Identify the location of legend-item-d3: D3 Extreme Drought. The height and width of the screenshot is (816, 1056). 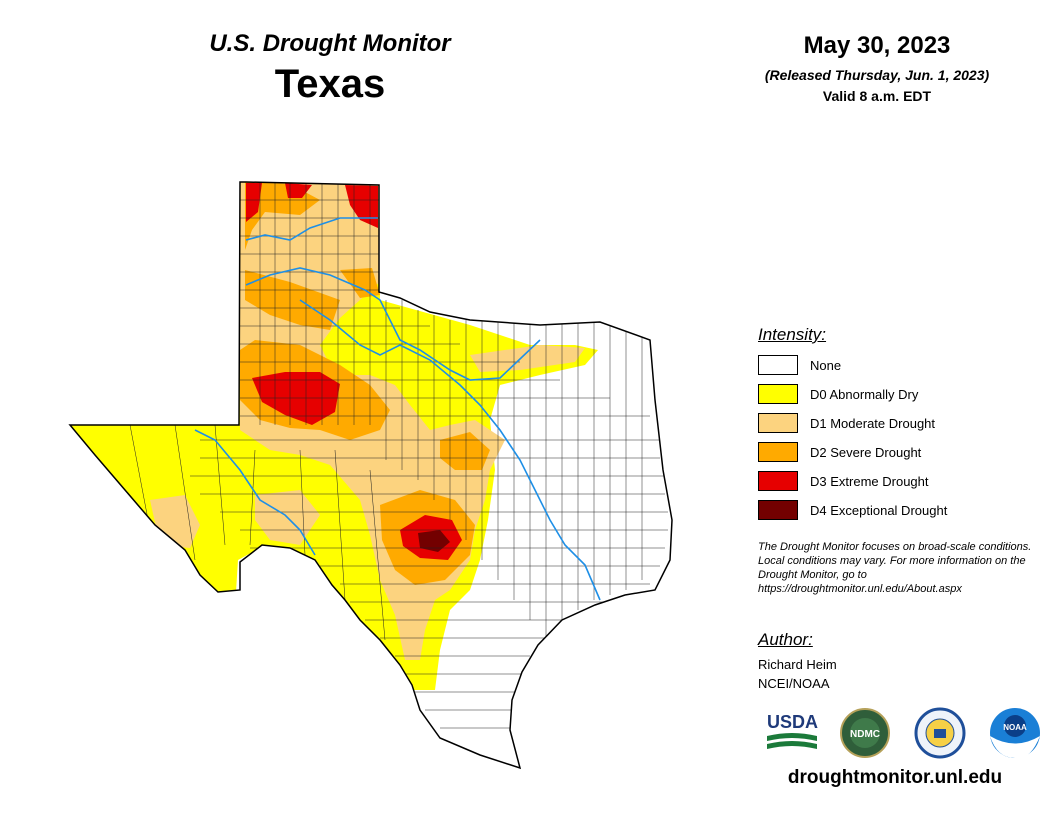
(898, 482).